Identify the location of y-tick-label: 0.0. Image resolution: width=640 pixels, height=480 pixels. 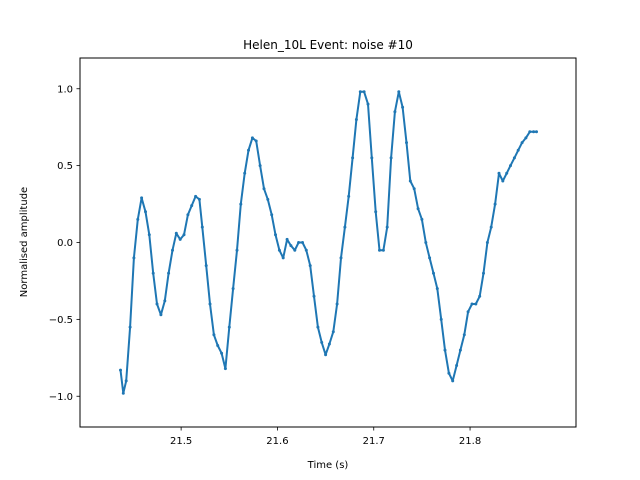
(65, 243).